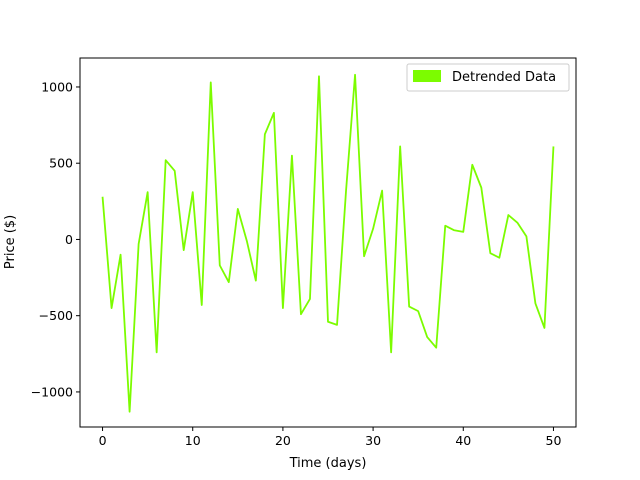 The image size is (640, 480). I want to click on y-tick-label: 1000, so click(57, 86).